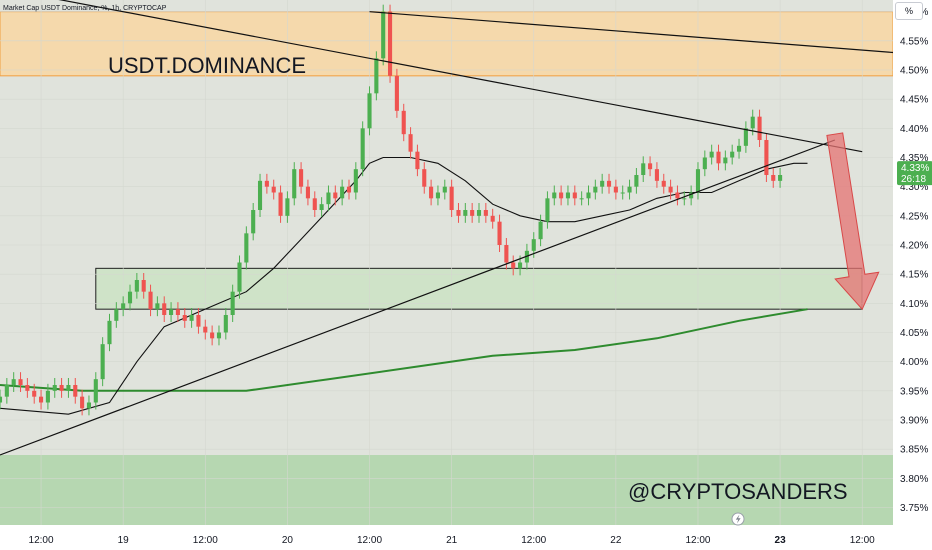 The height and width of the screenshot is (550, 932). Describe the element at coordinates (446, 537) in the screenshot. I see `x-axis-panel` at that location.